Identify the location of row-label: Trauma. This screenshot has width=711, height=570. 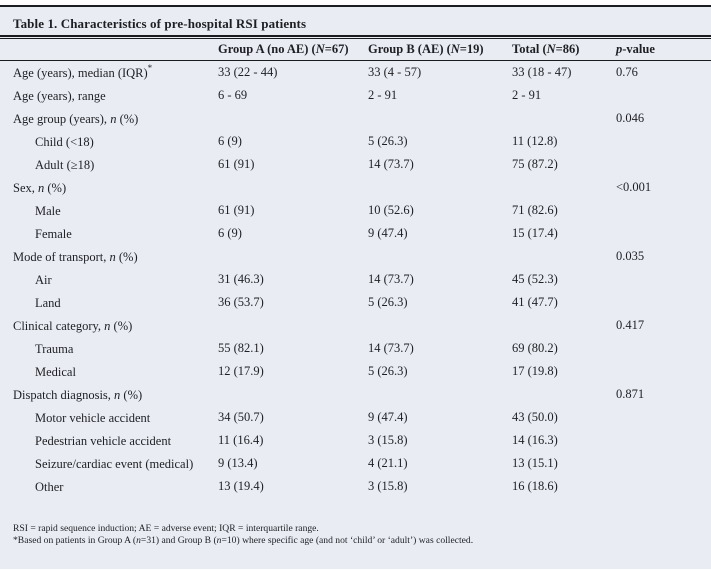
(115, 348).